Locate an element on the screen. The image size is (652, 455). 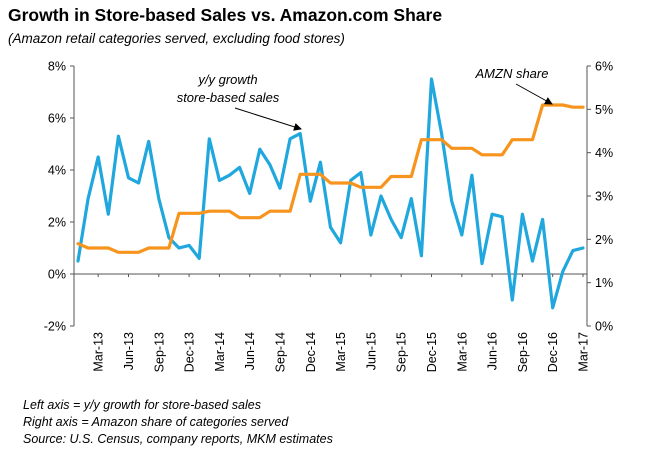
x-tick-label: Sep-15 is located at coordinates (402, 352).